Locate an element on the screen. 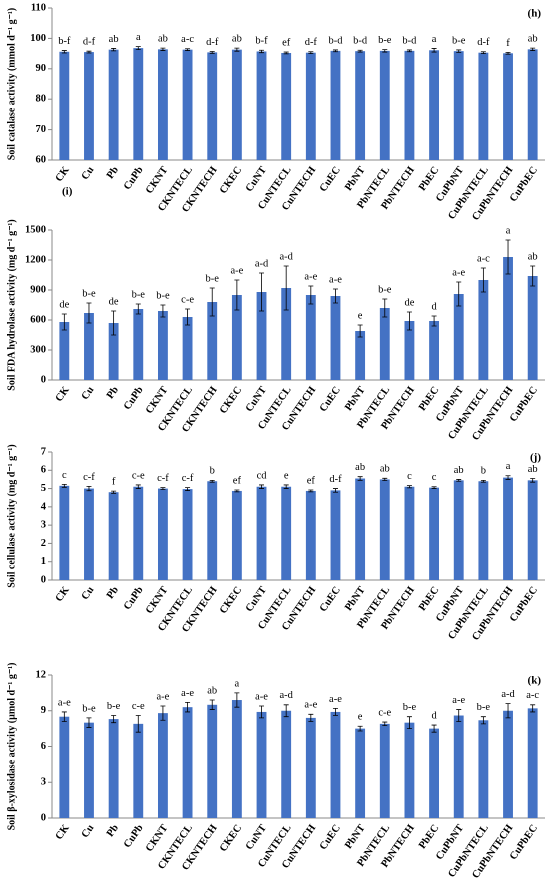 The width and height of the screenshot is (550, 879). y-tick-label: 70 is located at coordinates (41, 129).